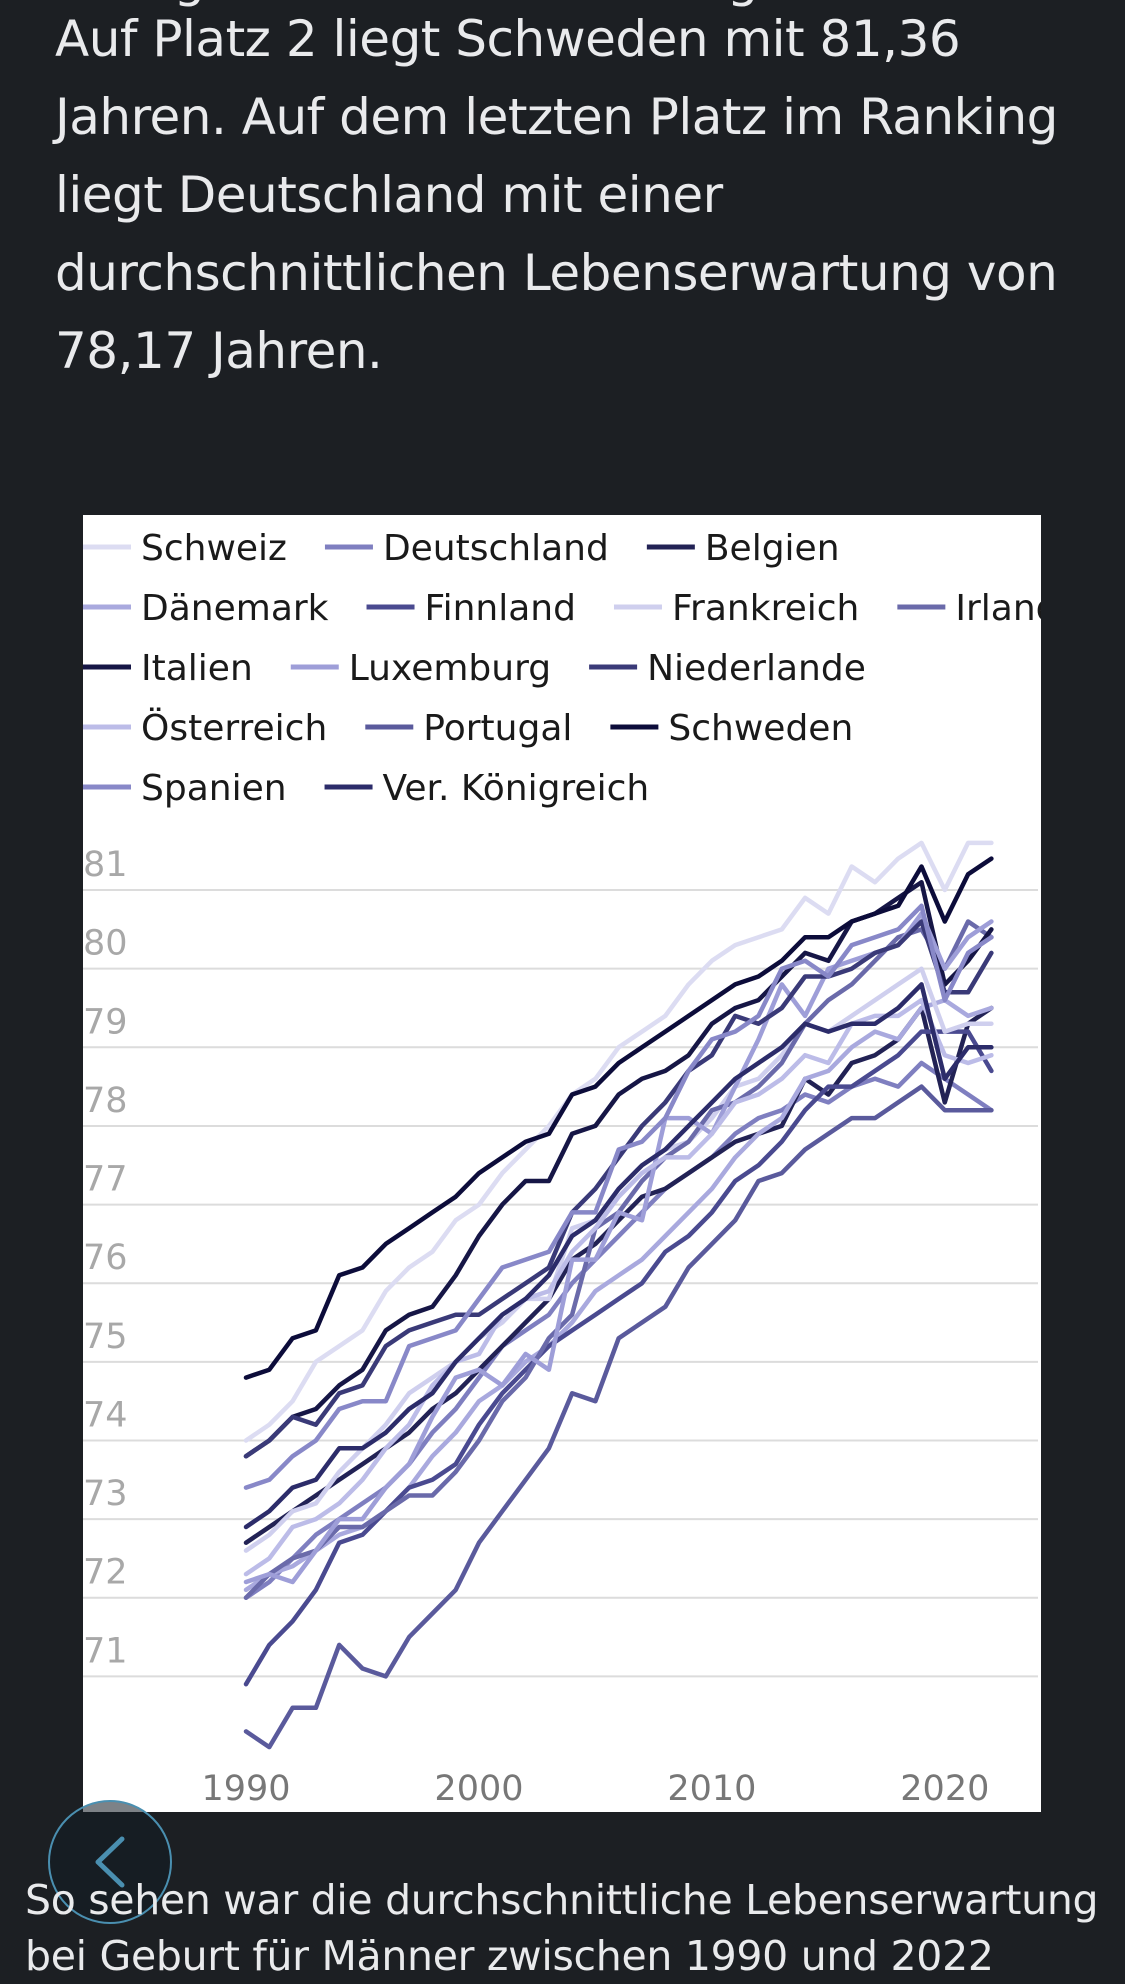 The image size is (1125, 1984). What do you see at coordinates (234, 728) in the screenshot?
I see `legend-entry: Österreich` at bounding box center [234, 728].